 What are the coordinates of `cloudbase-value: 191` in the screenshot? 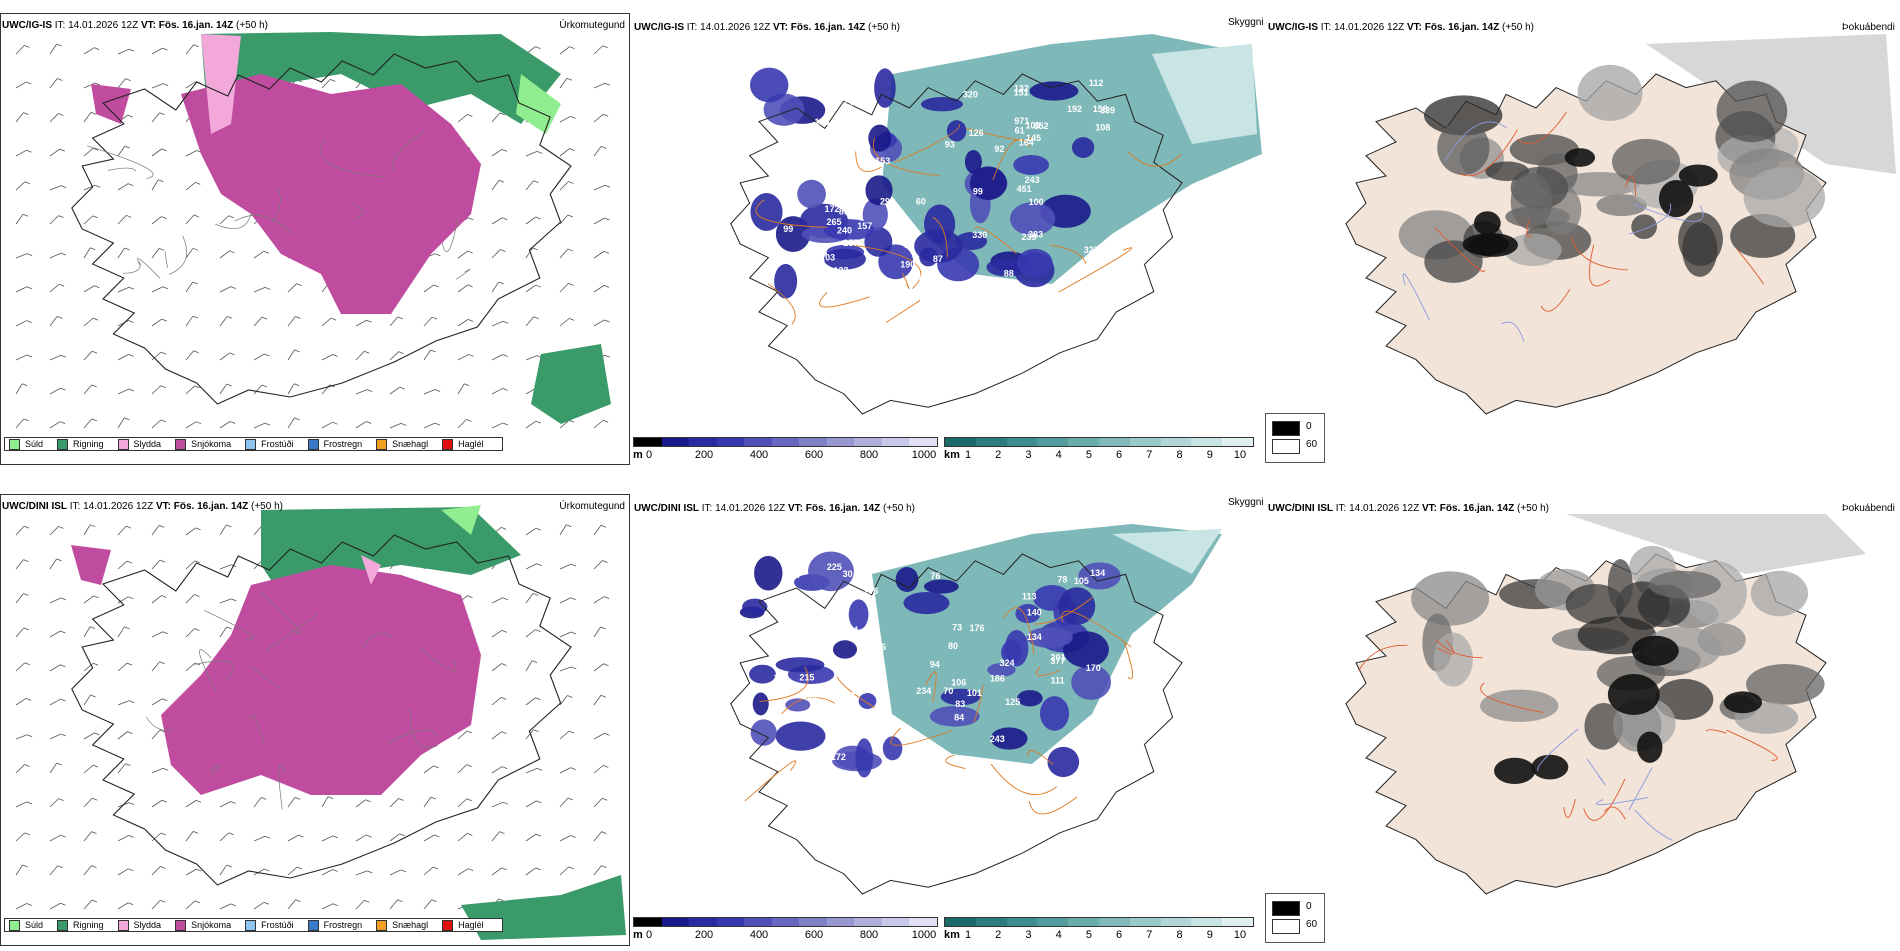 It's located at (906, 737).